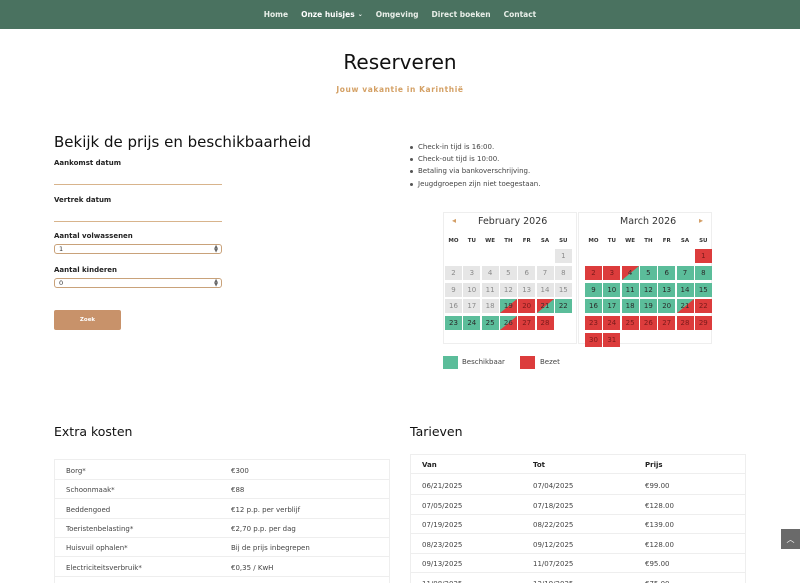 The width and height of the screenshot is (800, 583). Describe the element at coordinates (685, 272) in the screenshot. I see `calendar-day: 7` at that location.